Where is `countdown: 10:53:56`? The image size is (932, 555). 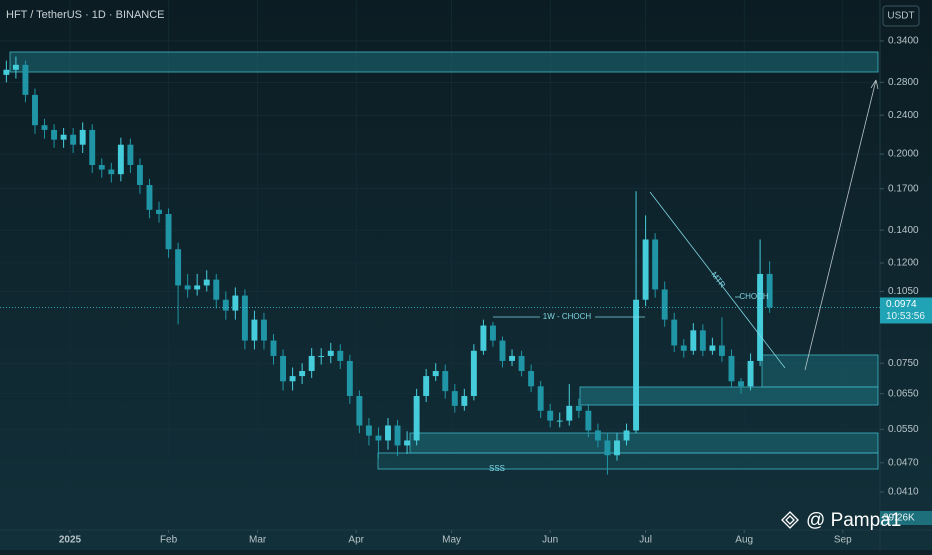 countdown: 10:53:56 is located at coordinates (905, 316).